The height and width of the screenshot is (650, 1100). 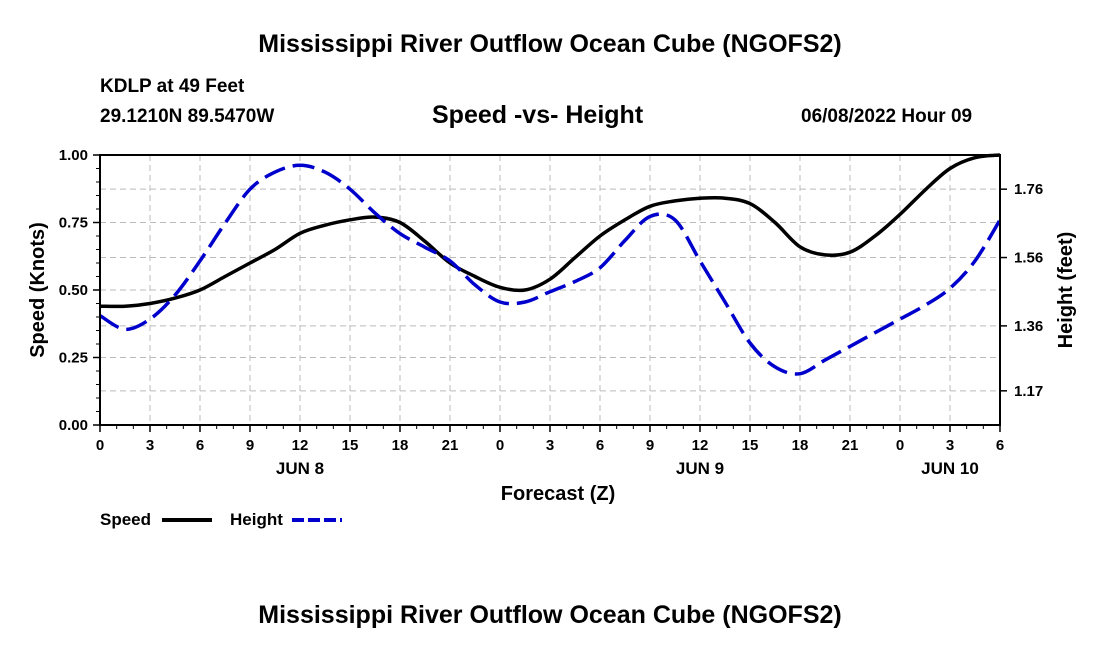 What do you see at coordinates (1028, 391) in the screenshot?
I see `y2-tick-label: 1.17` at bounding box center [1028, 391].